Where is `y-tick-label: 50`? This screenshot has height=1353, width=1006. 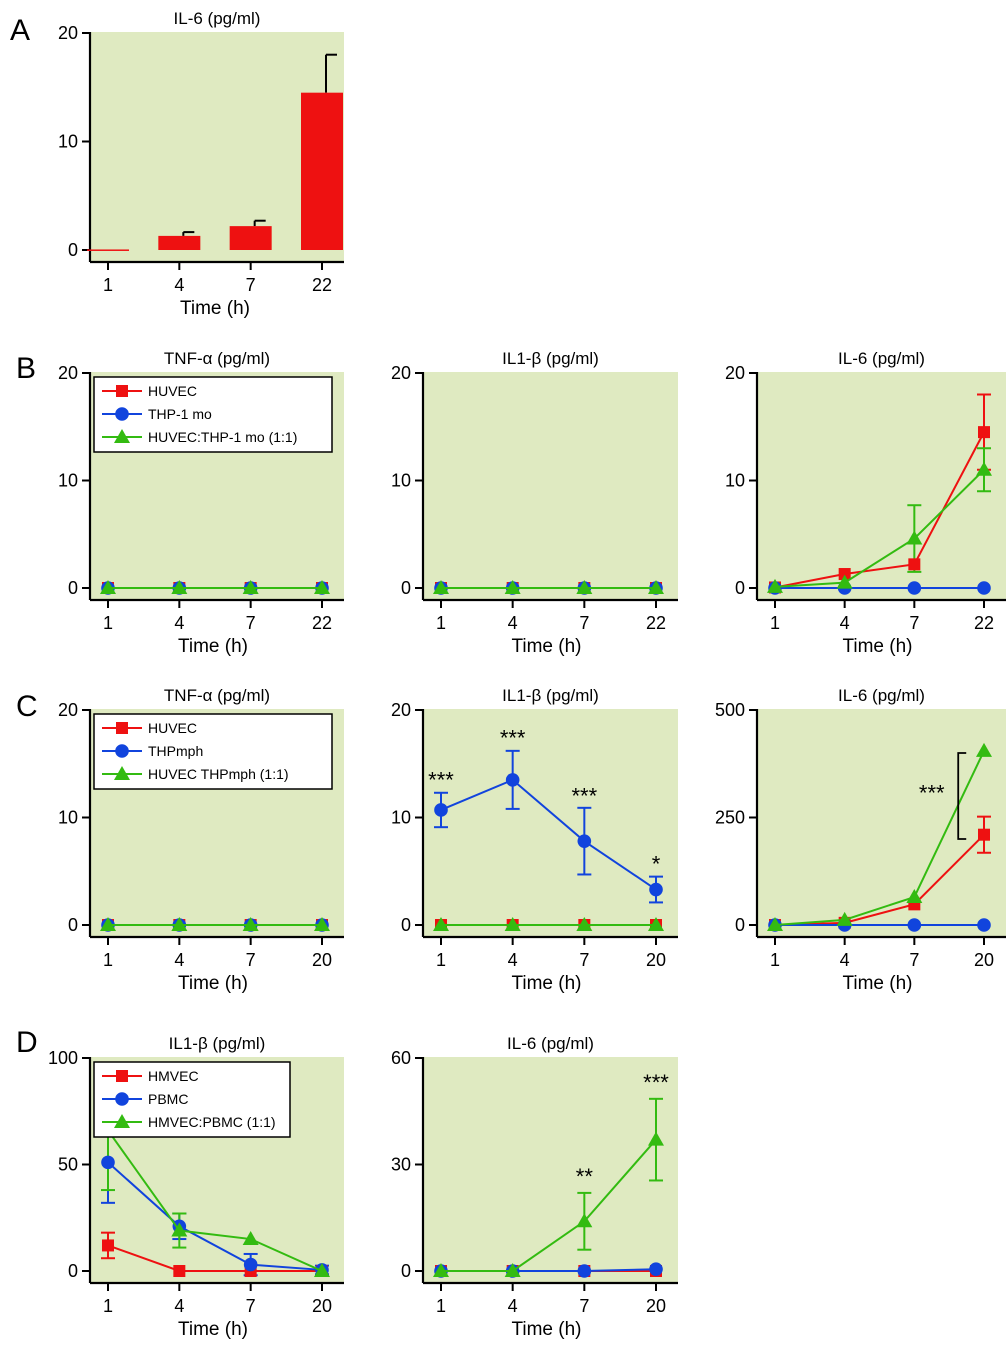 y-tick-label: 50 is located at coordinates (68, 1165).